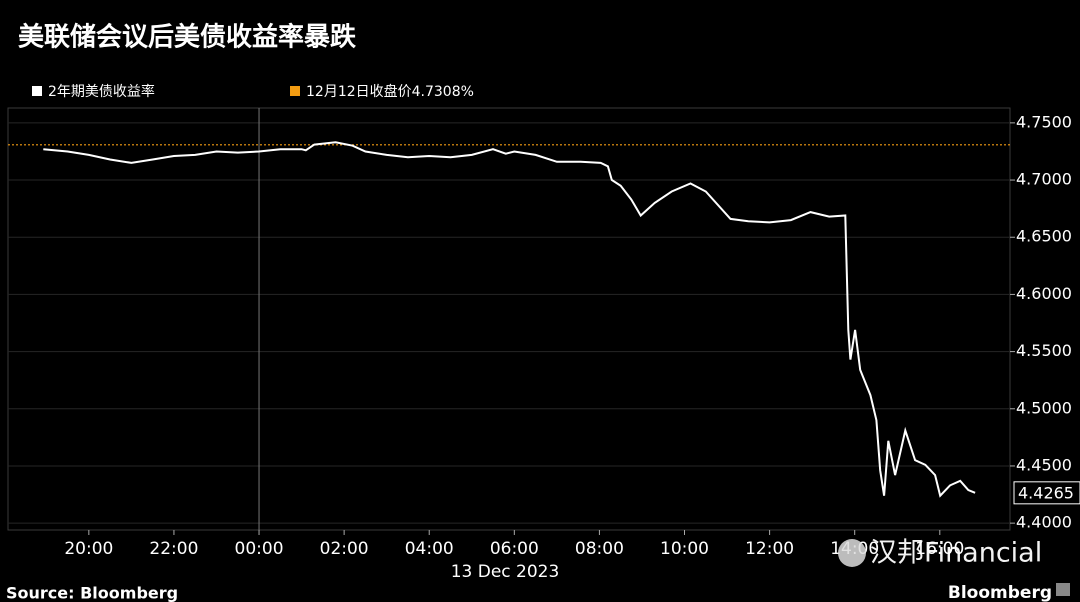 The height and width of the screenshot is (602, 1080). Describe the element at coordinates (684, 549) in the screenshot. I see `x-tick-label: 10:00` at that location.